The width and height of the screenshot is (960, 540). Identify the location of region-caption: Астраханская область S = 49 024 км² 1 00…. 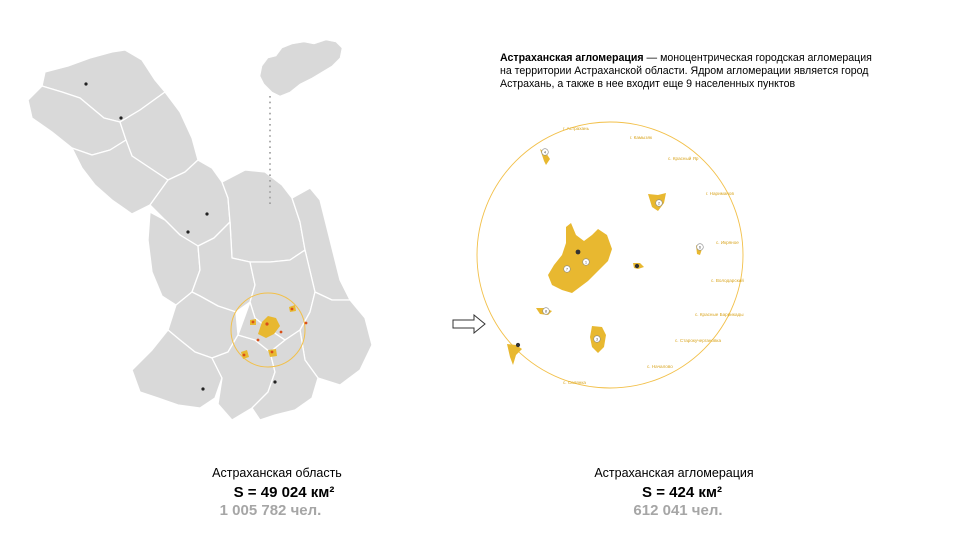
(277, 492).